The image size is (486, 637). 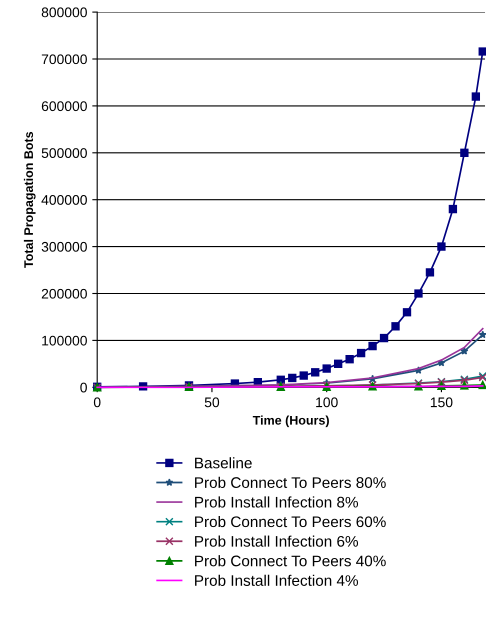 What do you see at coordinates (64, 106) in the screenshot?
I see `y-tick-label: 600000` at bounding box center [64, 106].